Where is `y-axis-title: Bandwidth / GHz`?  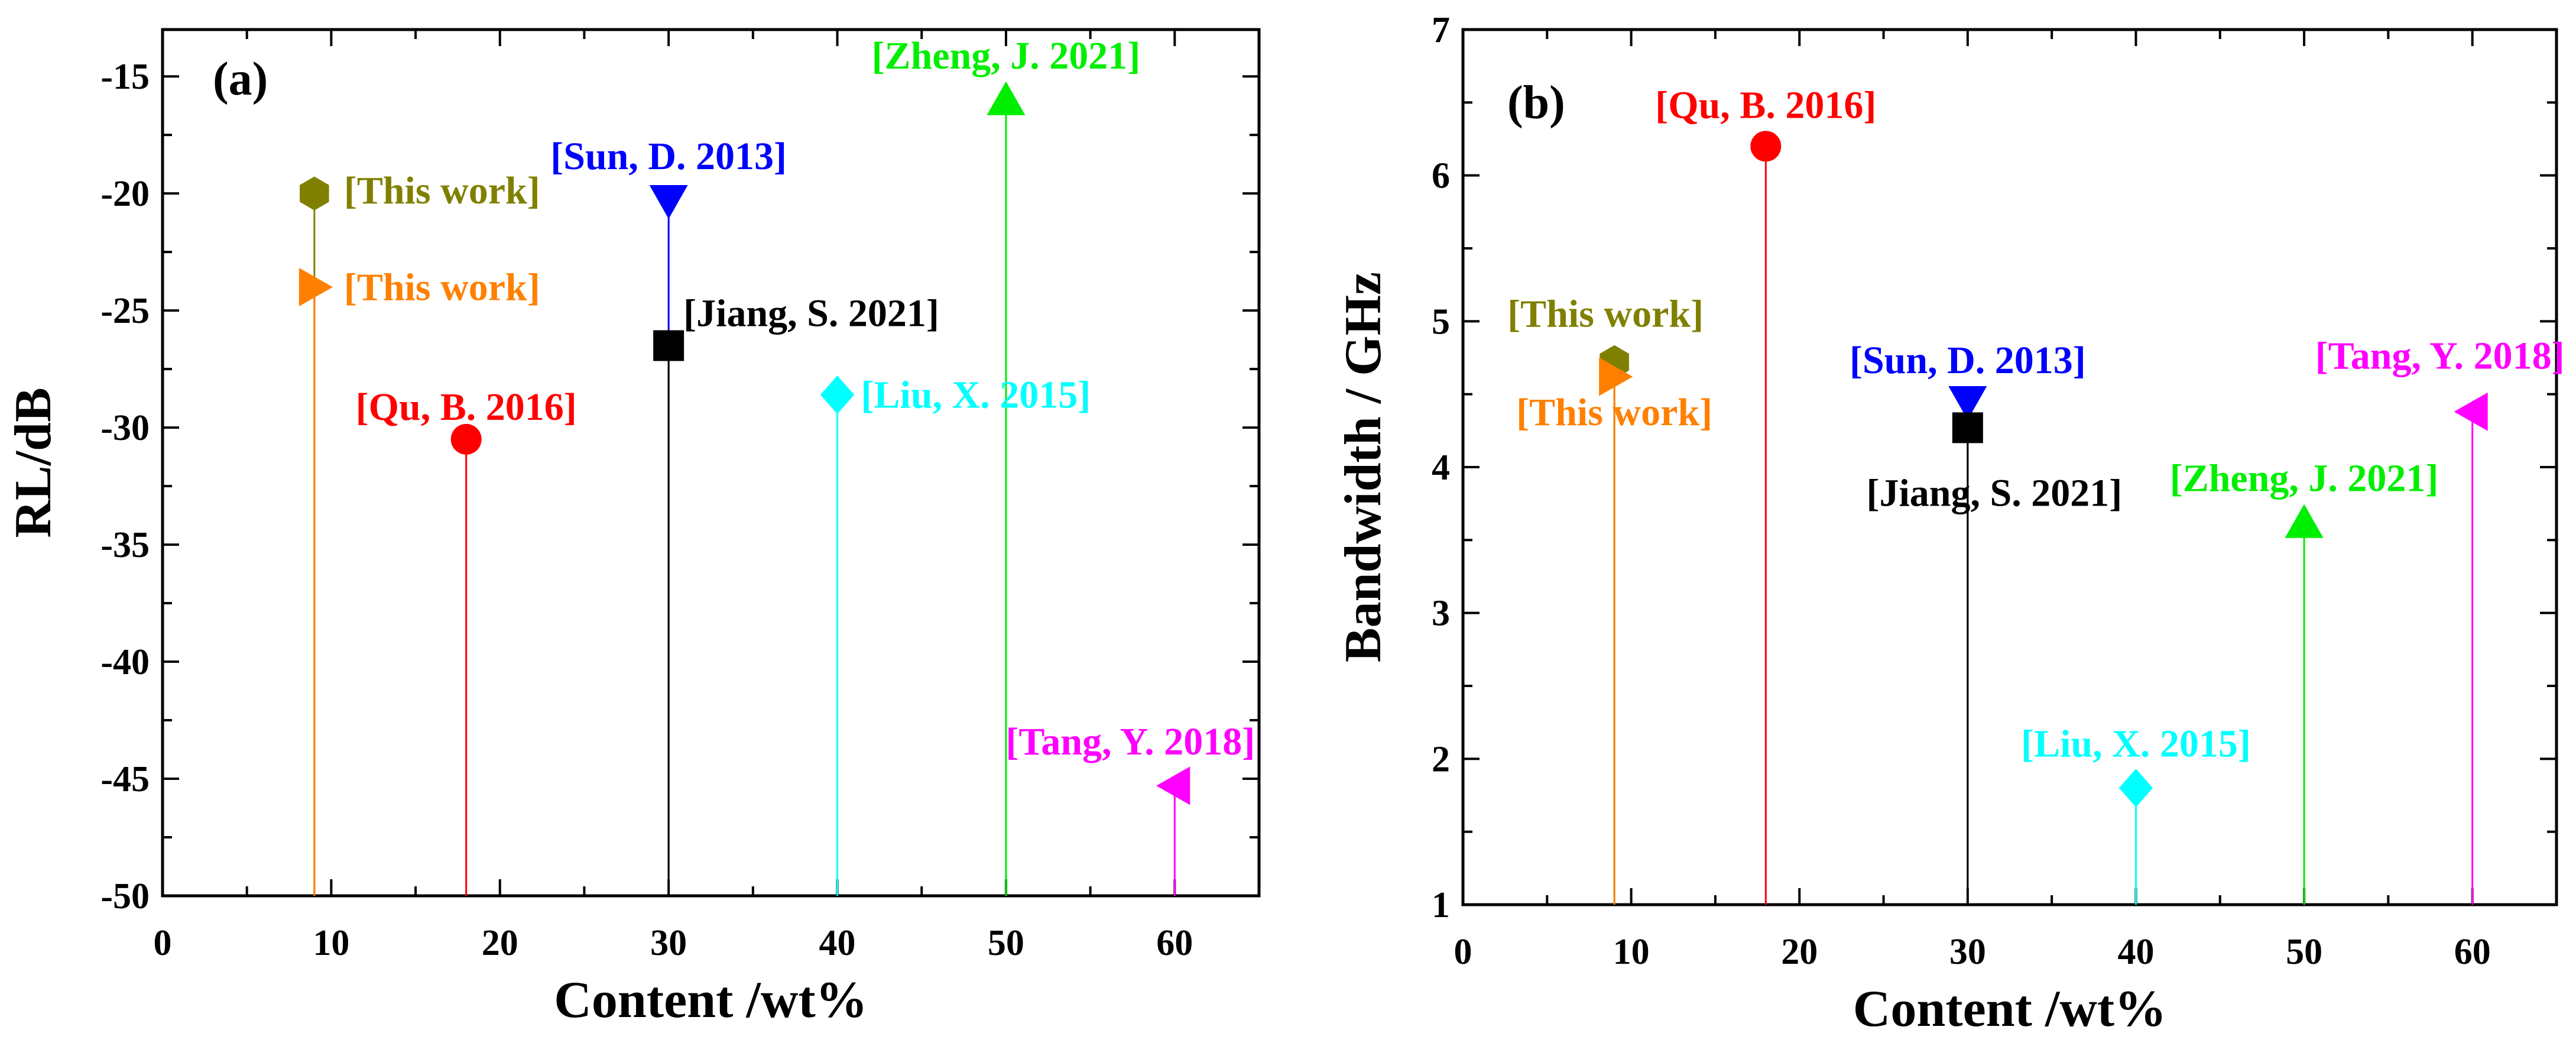 y-axis-title: Bandwidth / GHz is located at coordinates (1363, 467).